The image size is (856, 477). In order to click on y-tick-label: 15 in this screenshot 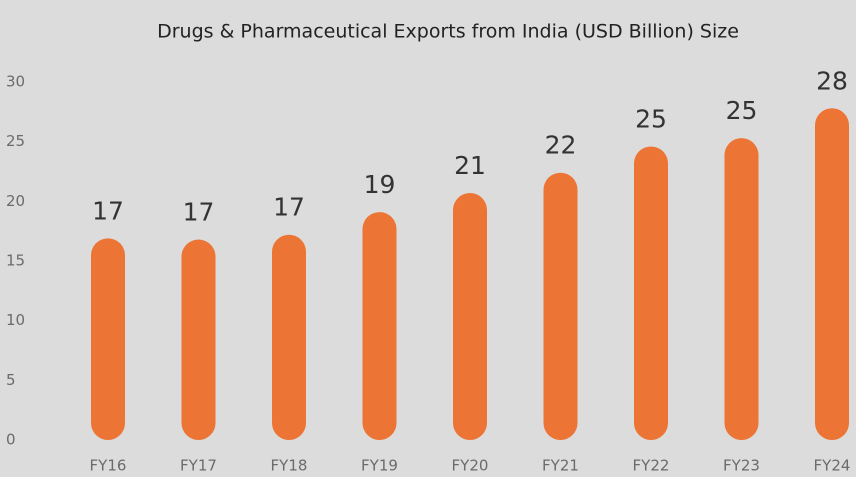, I will do `click(15, 261)`.